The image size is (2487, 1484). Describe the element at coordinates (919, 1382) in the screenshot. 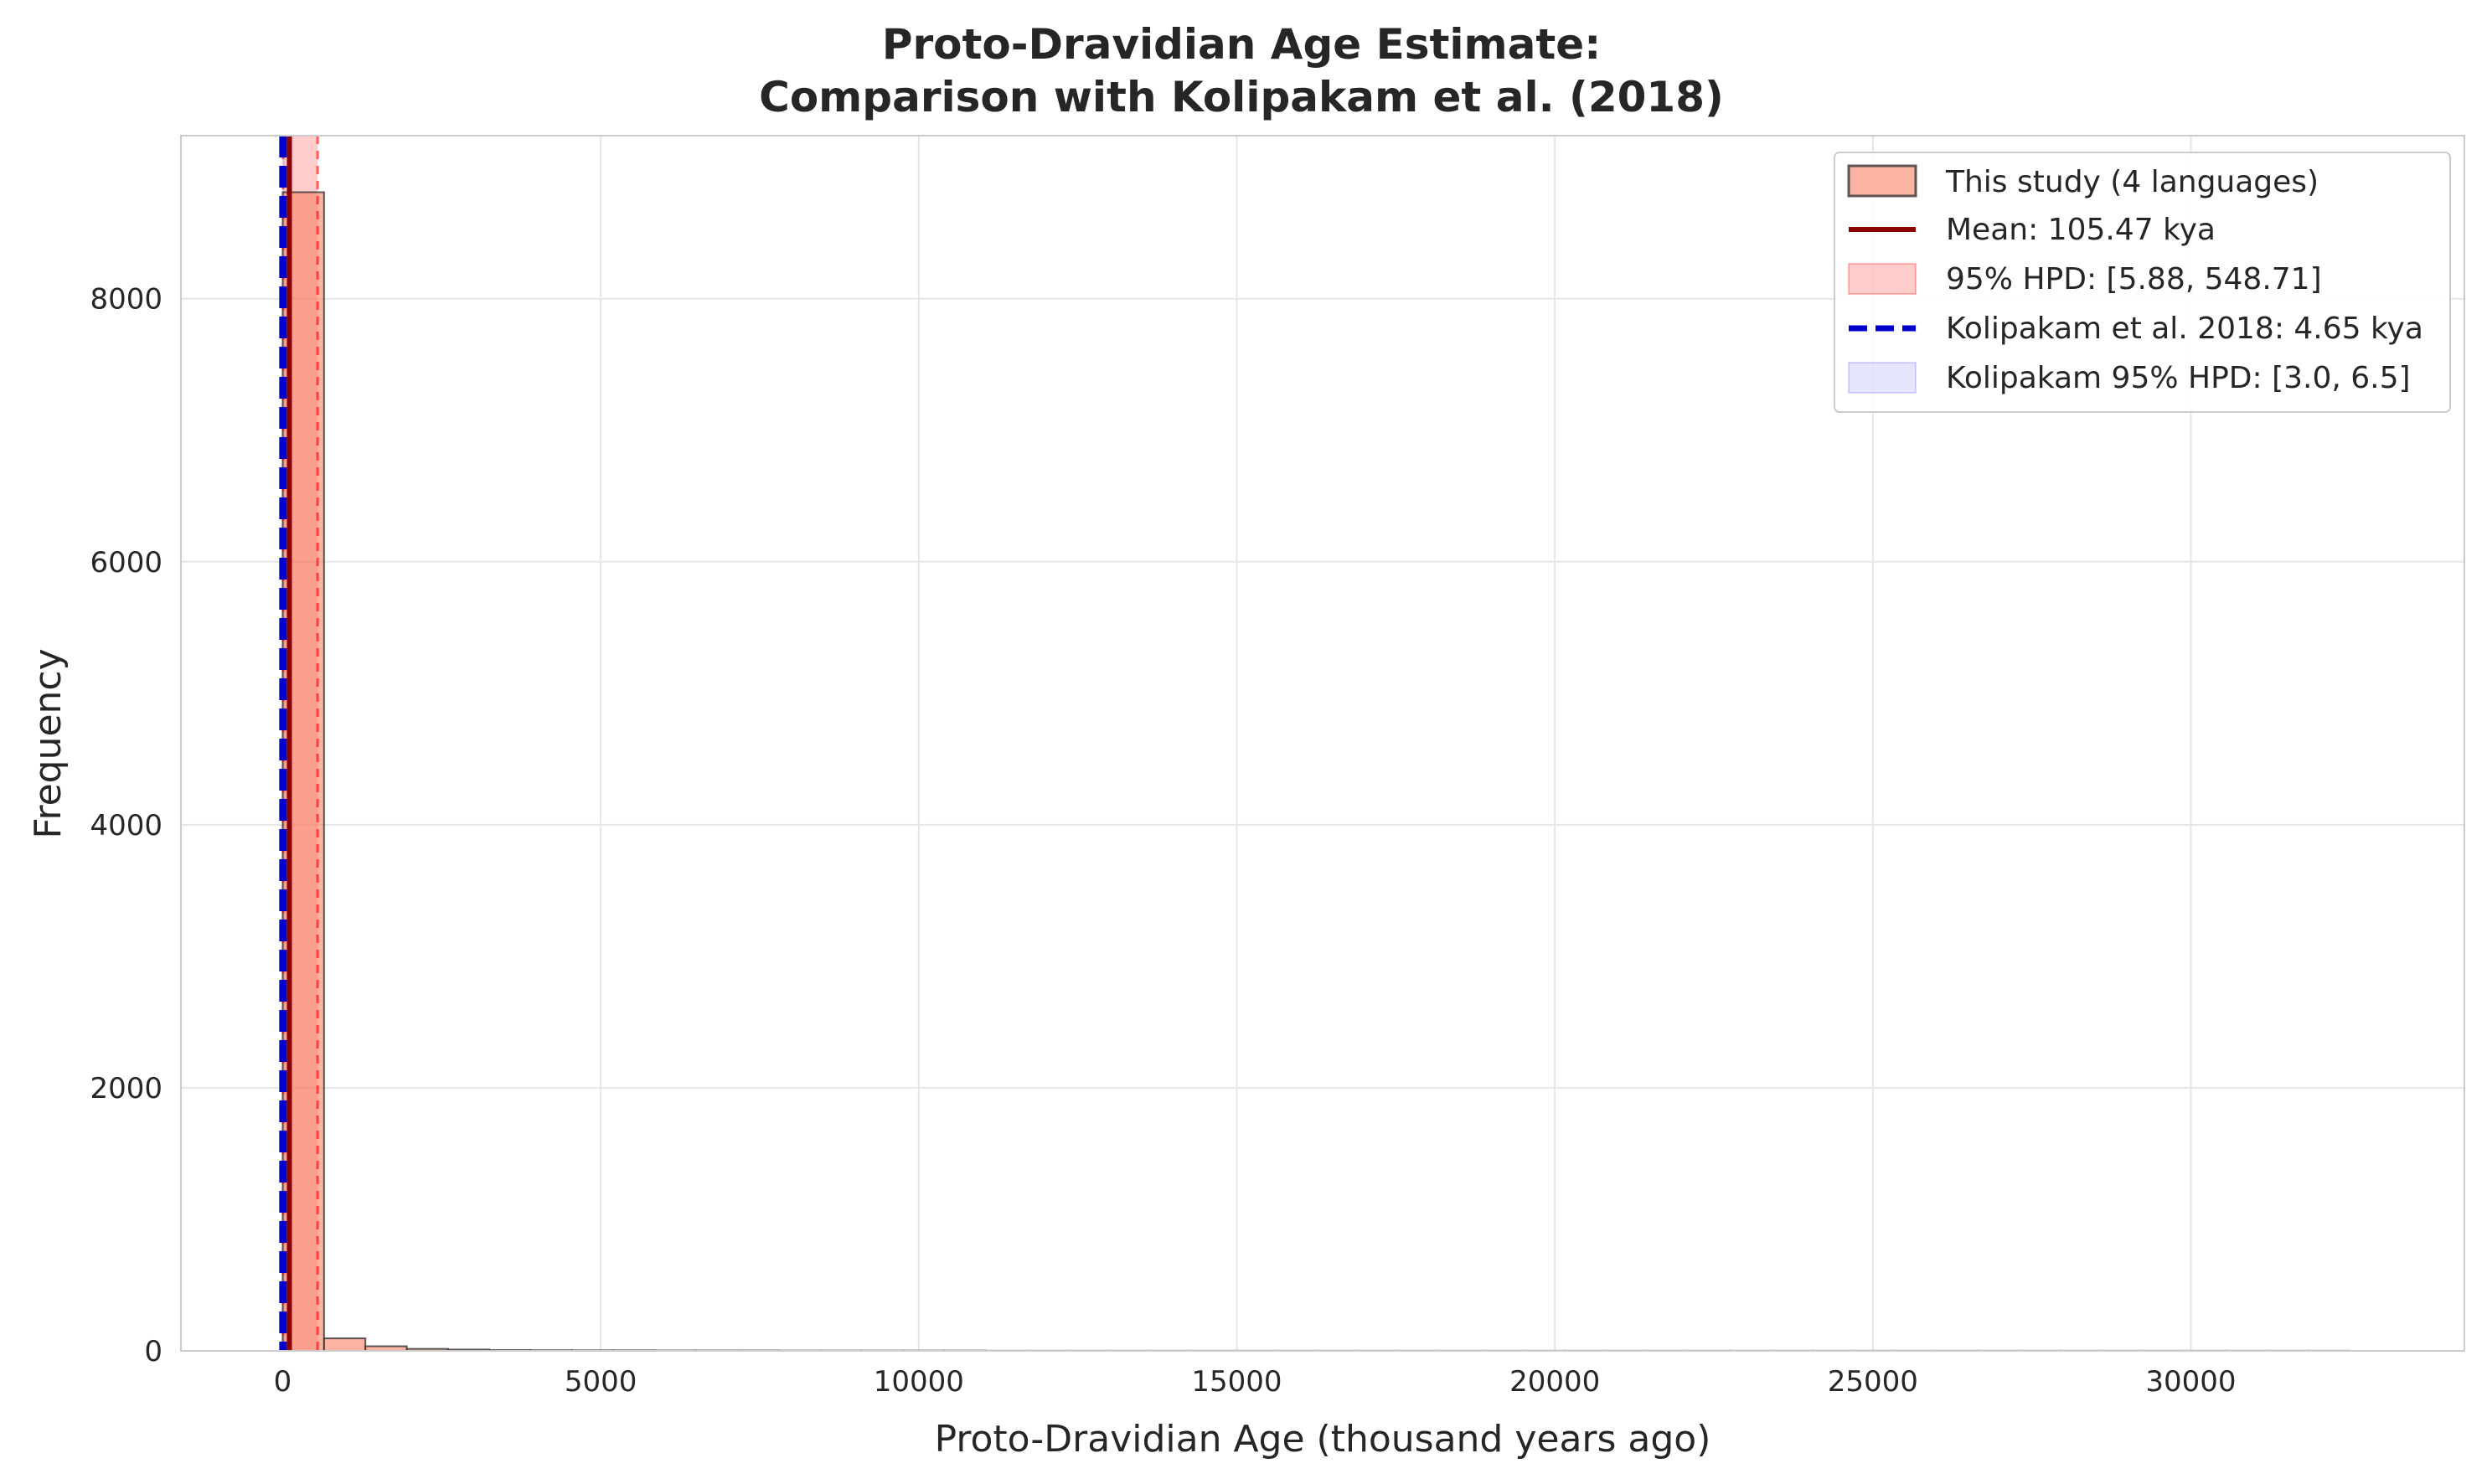

I see `x-tick-label: 10000` at that location.